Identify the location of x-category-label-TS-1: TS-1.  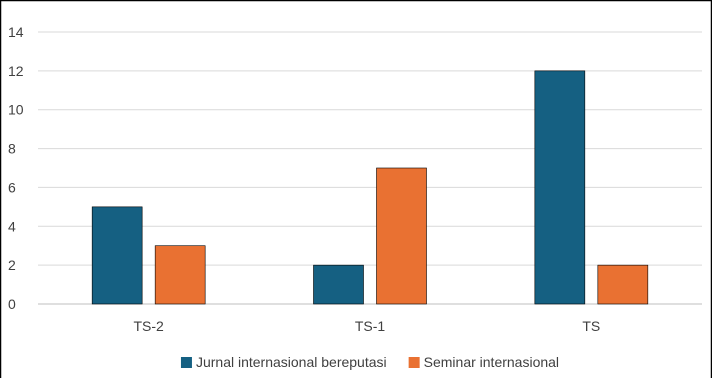
(370, 326).